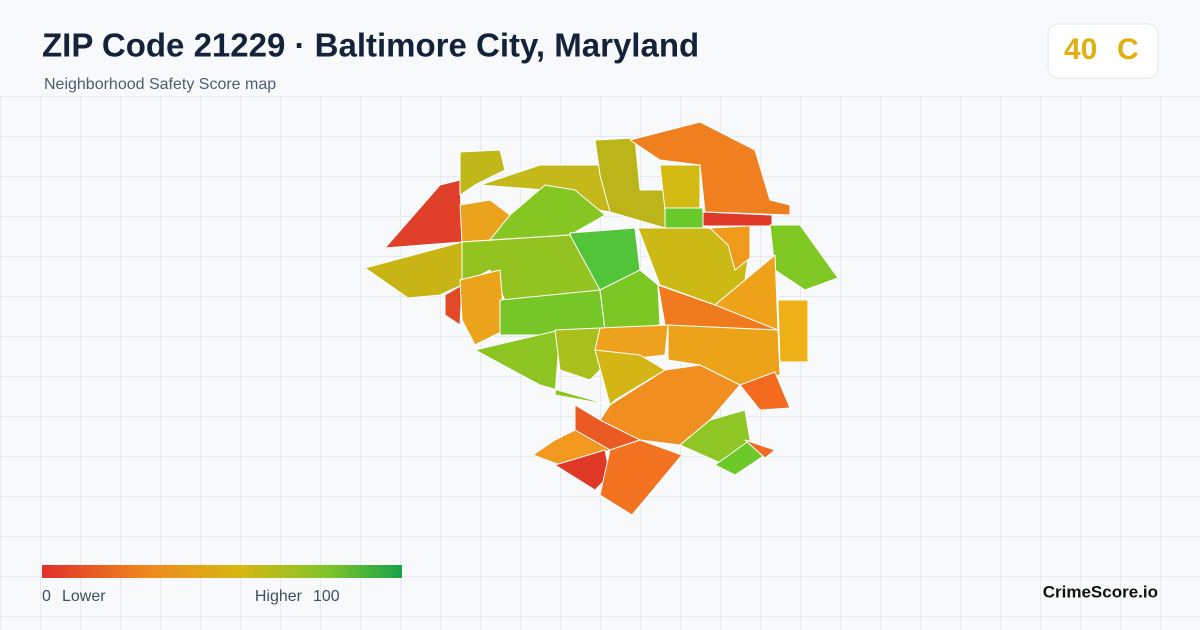 This screenshot has width=1200, height=630. I want to click on legend-min-label: Lower, so click(84, 596).